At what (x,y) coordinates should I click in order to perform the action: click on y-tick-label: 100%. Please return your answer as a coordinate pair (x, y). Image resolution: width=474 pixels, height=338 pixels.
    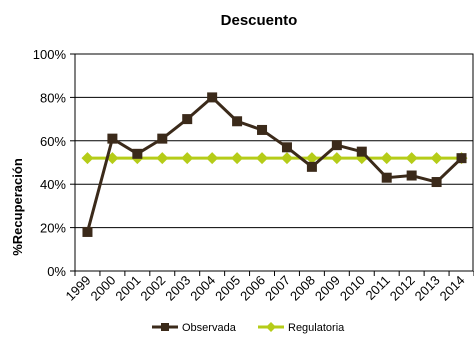
    Looking at the image, I should click on (50, 54).